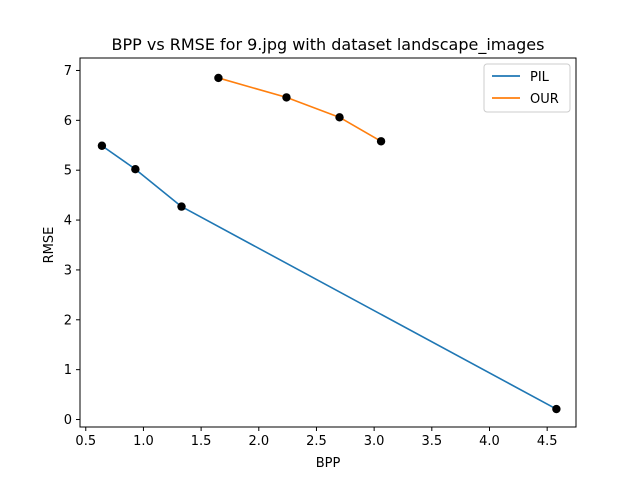 The width and height of the screenshot is (640, 480). I want to click on y-tick-label: 7, so click(68, 71).